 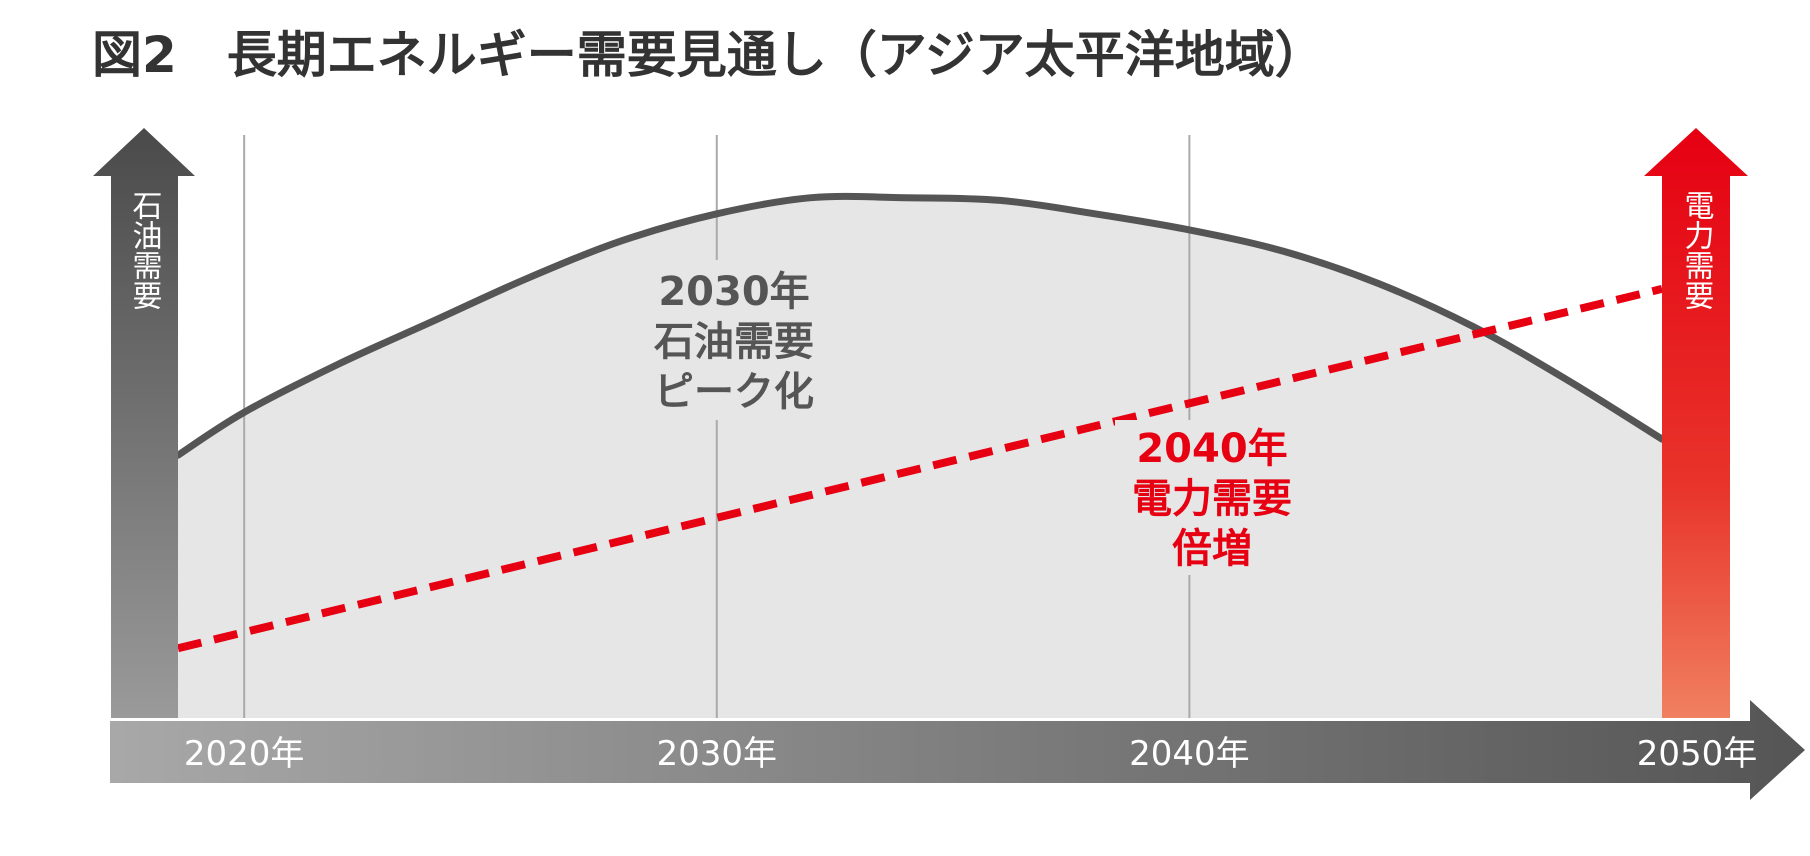 What do you see at coordinates (708, 55) in the screenshot?
I see `chart-title: 図2 長期エネルギー需要見通し（アジア太平洋地域）` at bounding box center [708, 55].